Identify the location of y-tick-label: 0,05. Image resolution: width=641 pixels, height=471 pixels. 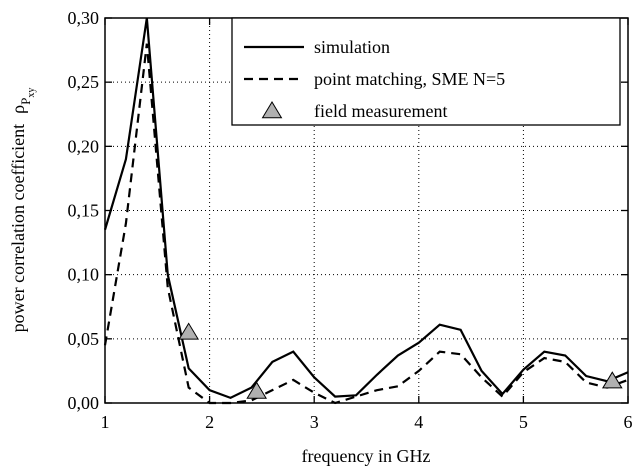
(84, 339).